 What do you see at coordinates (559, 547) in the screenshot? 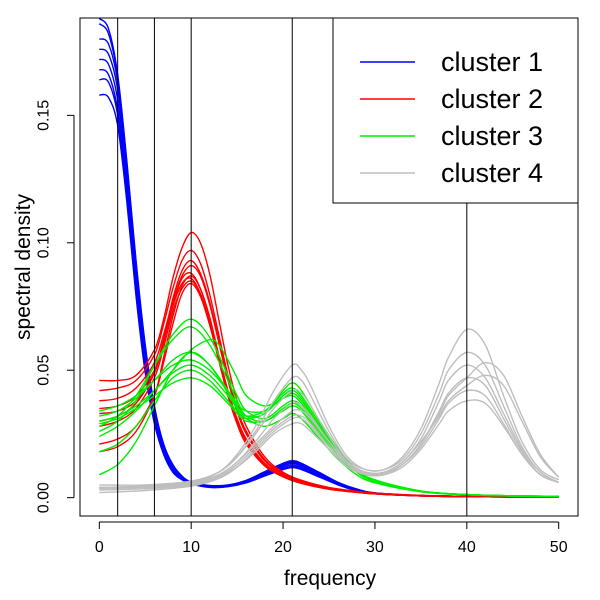
I see `x-tick-label-50: 50` at bounding box center [559, 547].